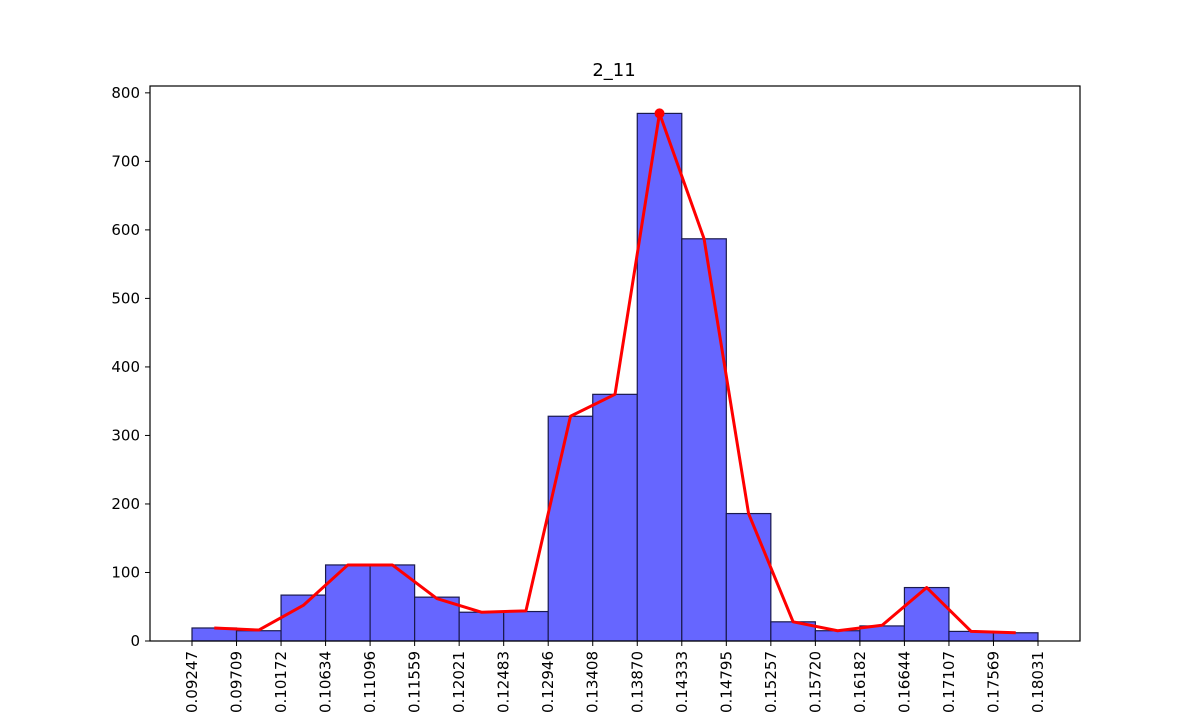  I want to click on x-tick-label: 0.09709, so click(237, 682).